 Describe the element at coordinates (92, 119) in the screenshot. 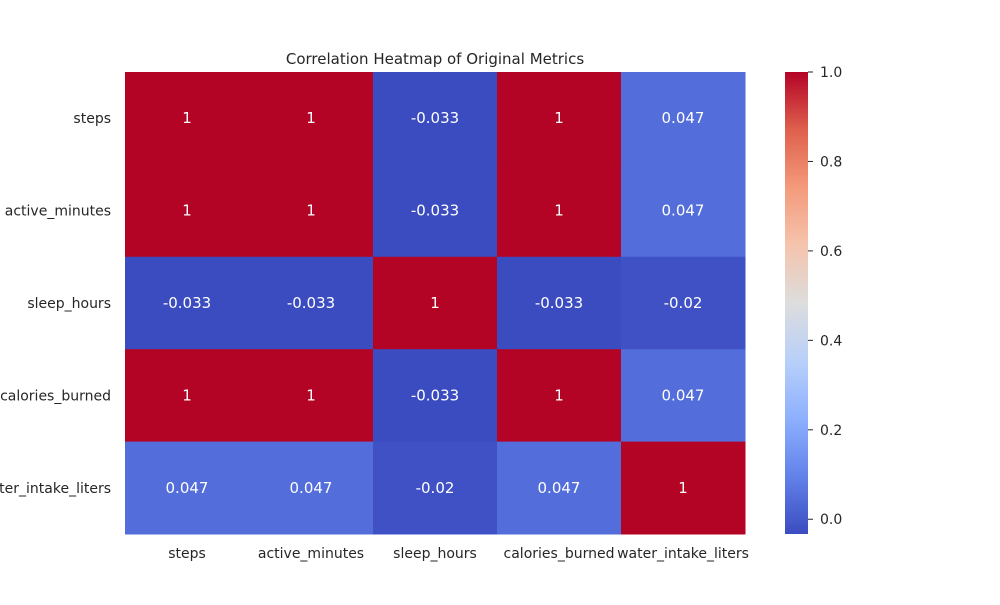

I see `row-tick-label: steps` at that location.